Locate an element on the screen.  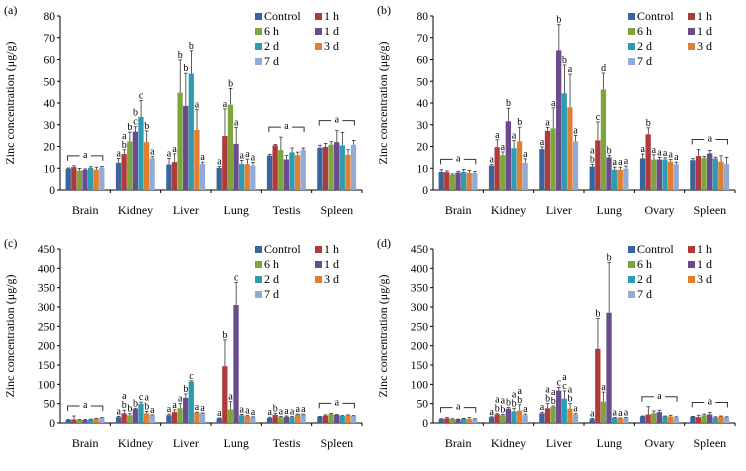
y-tick-label: 400 is located at coordinates (420, 269).